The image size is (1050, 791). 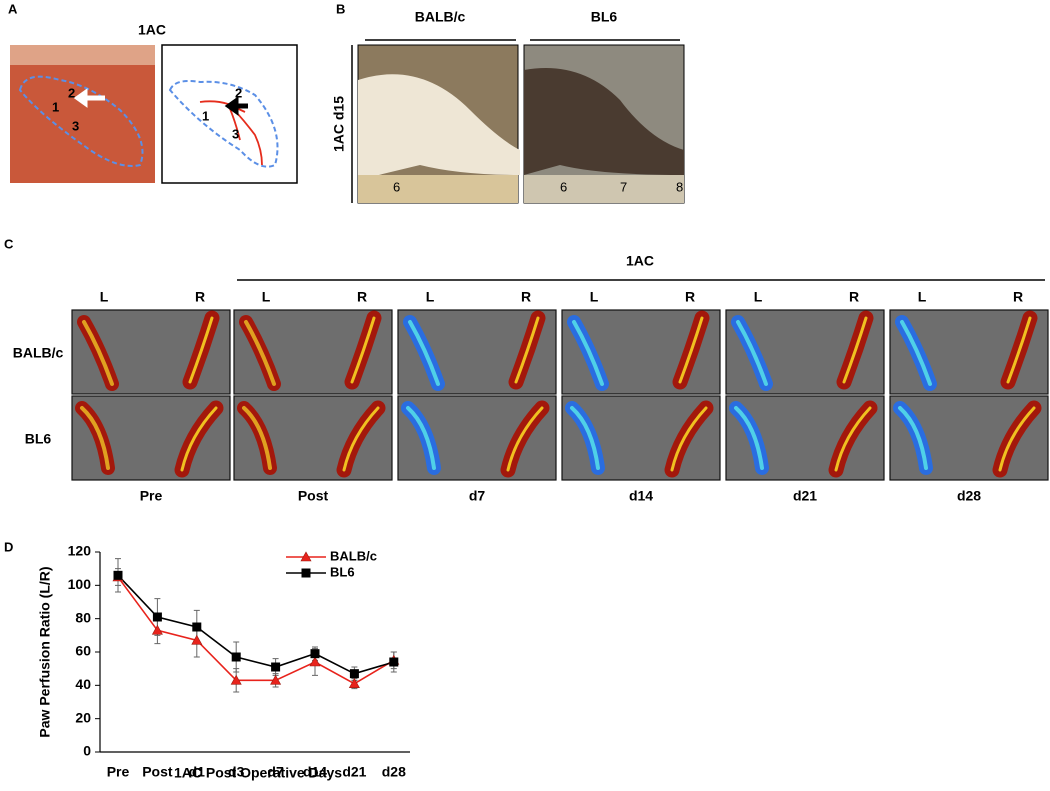 What do you see at coordinates (80, 551) in the screenshot?
I see `y-tick-label: 120` at bounding box center [80, 551].